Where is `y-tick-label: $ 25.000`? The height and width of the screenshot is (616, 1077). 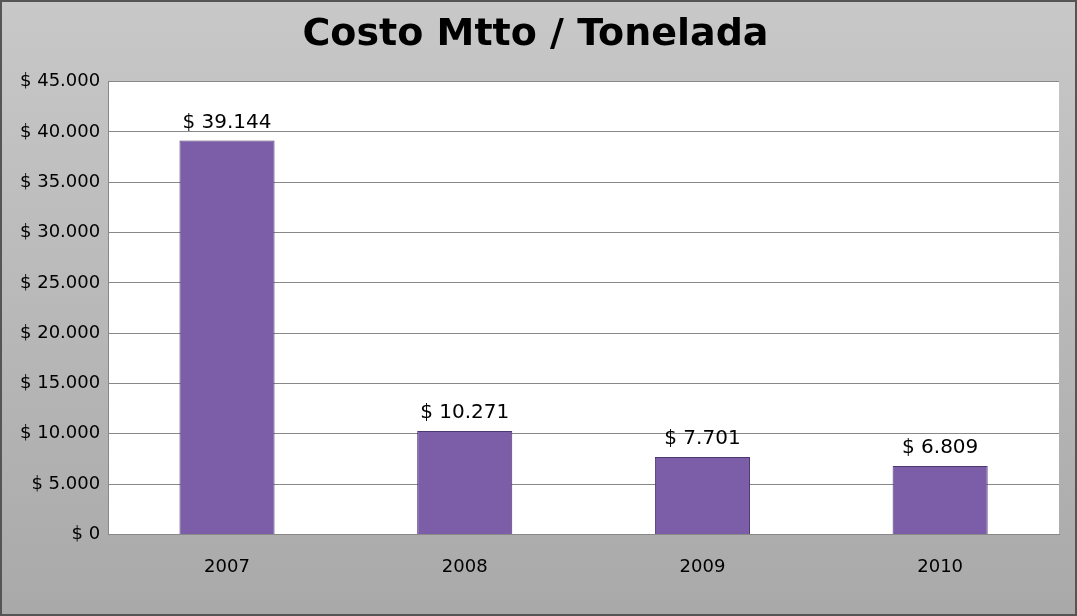 y-tick-label: $ 25.000 is located at coordinates (60, 281).